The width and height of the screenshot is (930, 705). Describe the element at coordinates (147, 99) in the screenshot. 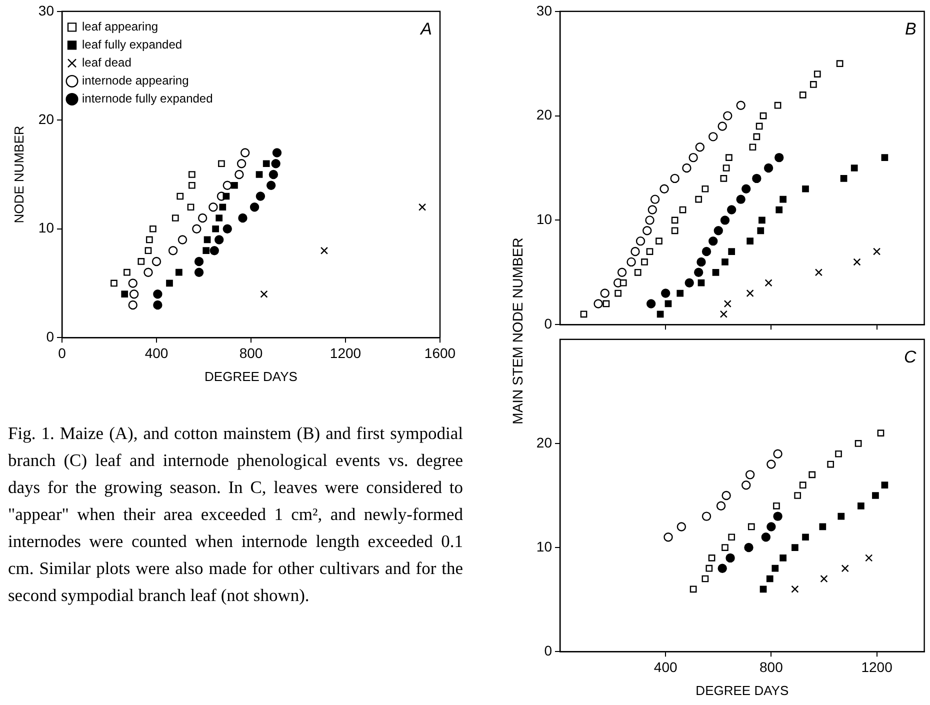

I see `legend-label: internode fully expanded` at that location.